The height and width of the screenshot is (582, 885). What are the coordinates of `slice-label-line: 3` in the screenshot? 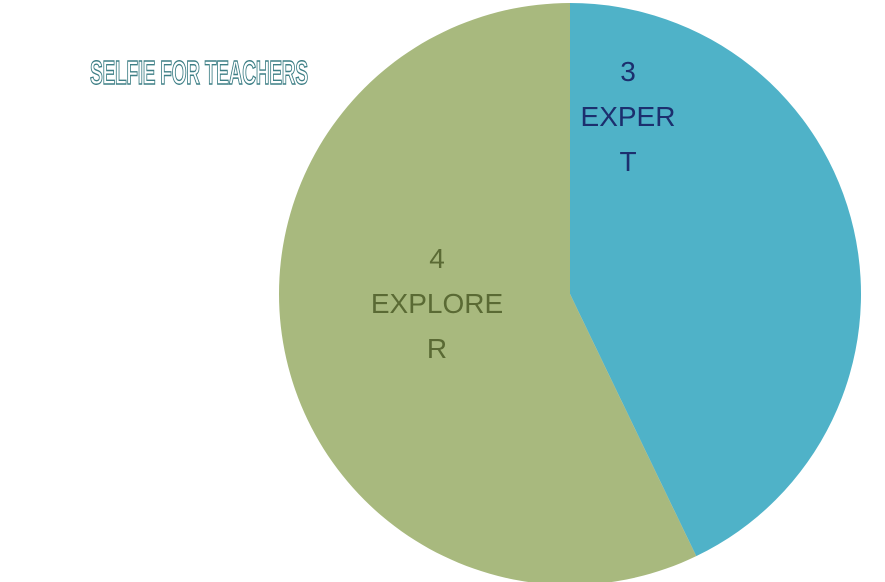 It's located at (628, 71).